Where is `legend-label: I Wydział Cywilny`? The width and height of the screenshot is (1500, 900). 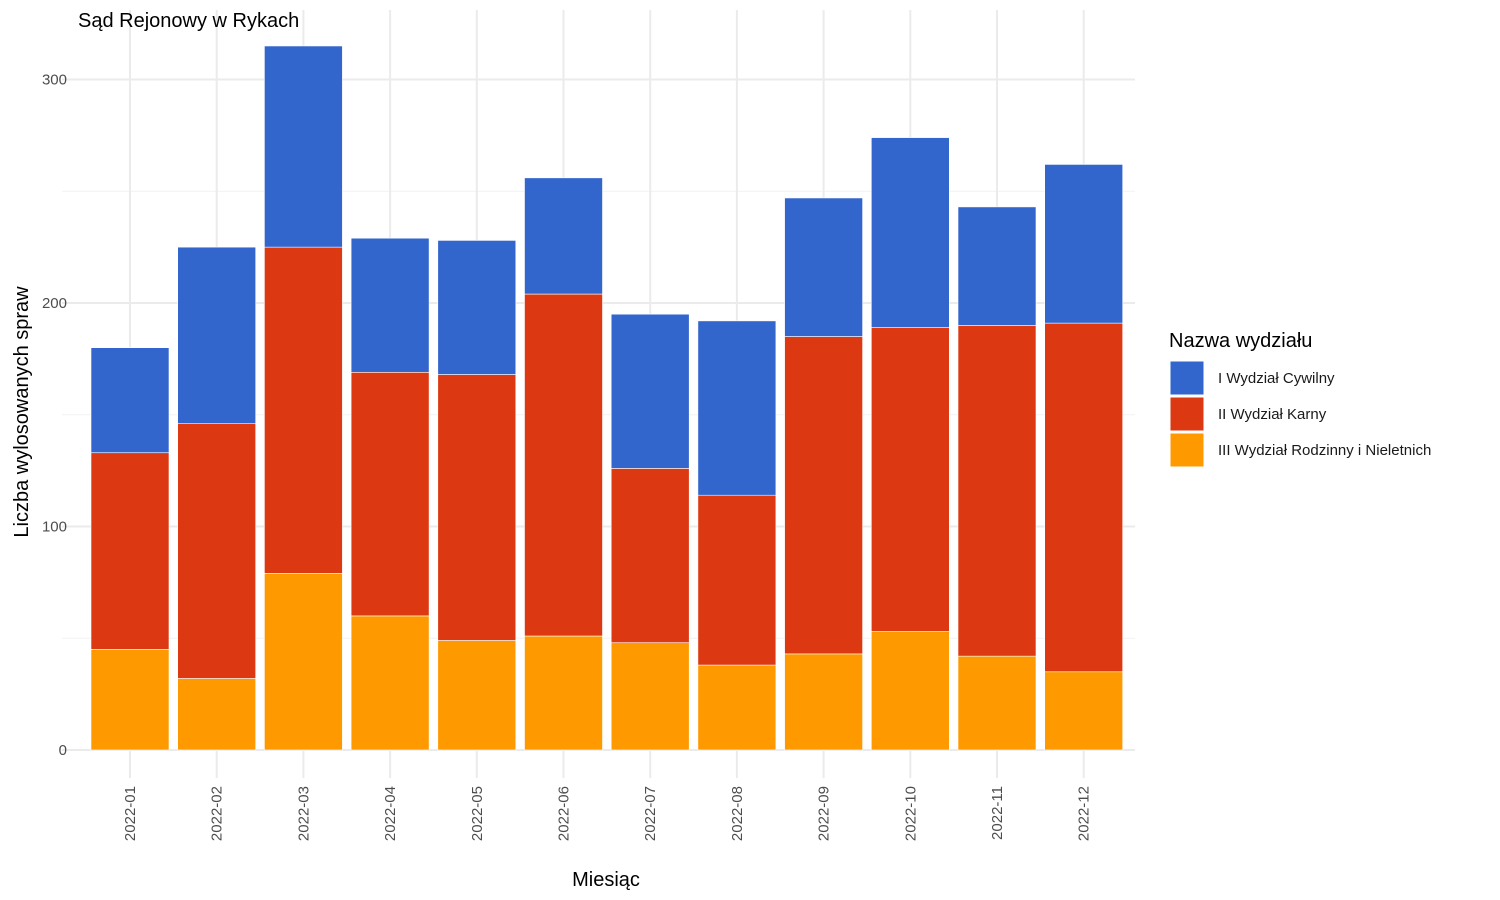 legend-label: I Wydział Cywilny is located at coordinates (1276, 378).